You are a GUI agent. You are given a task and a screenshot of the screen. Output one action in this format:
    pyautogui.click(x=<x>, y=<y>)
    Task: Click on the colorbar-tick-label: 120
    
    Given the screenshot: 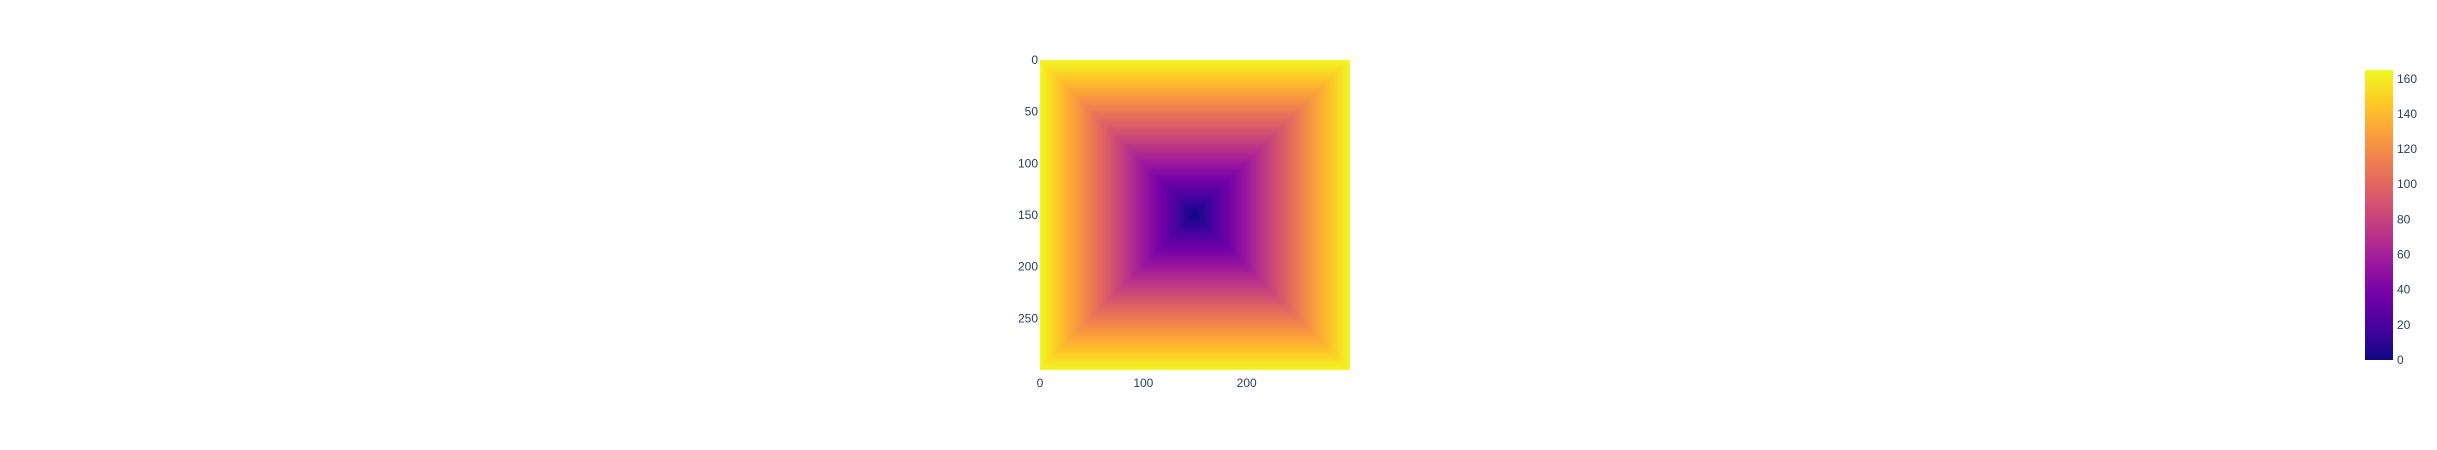 What is the action you would take?
    pyautogui.click(x=2407, y=149)
    